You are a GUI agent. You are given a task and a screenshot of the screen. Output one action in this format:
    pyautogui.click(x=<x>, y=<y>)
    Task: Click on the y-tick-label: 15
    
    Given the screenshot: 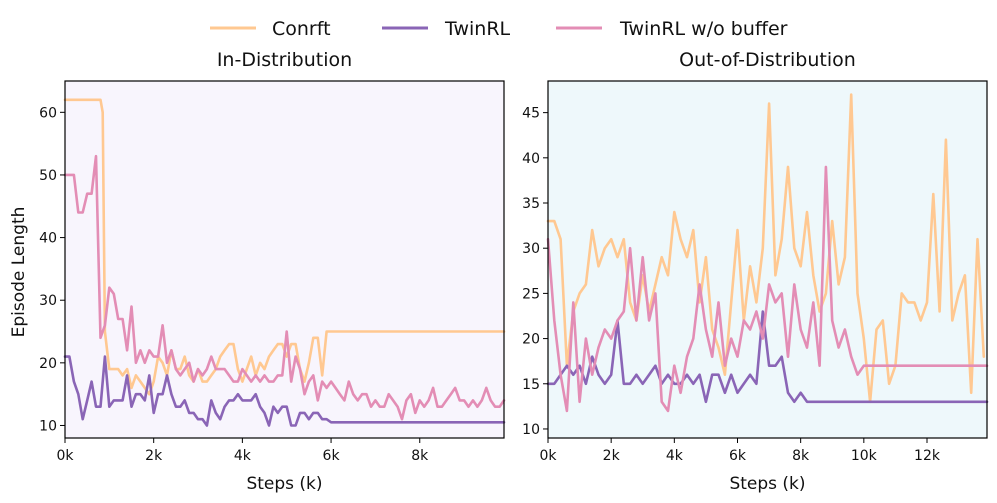 What is the action you would take?
    pyautogui.click(x=531, y=385)
    